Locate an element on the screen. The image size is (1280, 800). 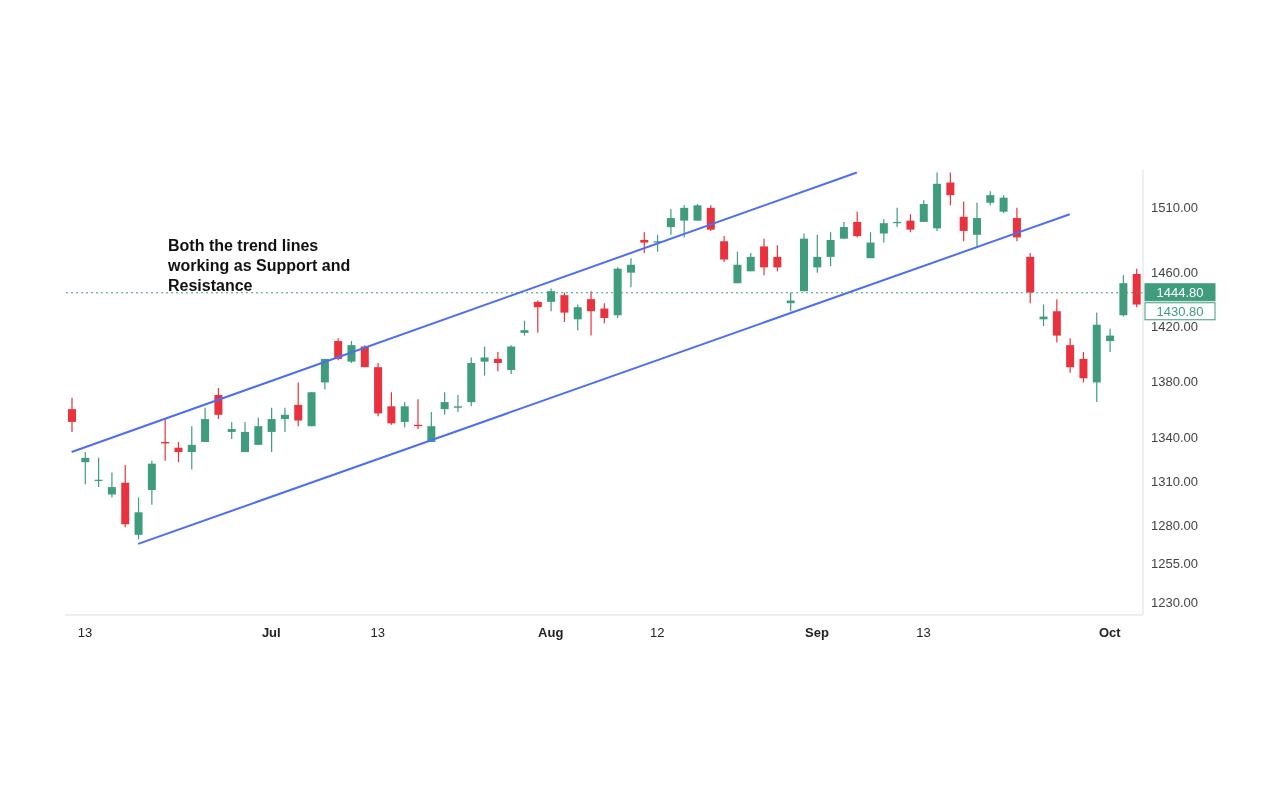
ref-line-label: 1444.80 is located at coordinates (1180, 292).